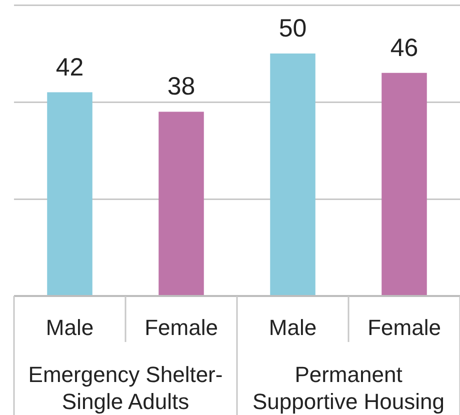 This screenshot has height=415, width=460. What do you see at coordinates (70, 327) in the screenshot?
I see `series-label: Male` at bounding box center [70, 327].